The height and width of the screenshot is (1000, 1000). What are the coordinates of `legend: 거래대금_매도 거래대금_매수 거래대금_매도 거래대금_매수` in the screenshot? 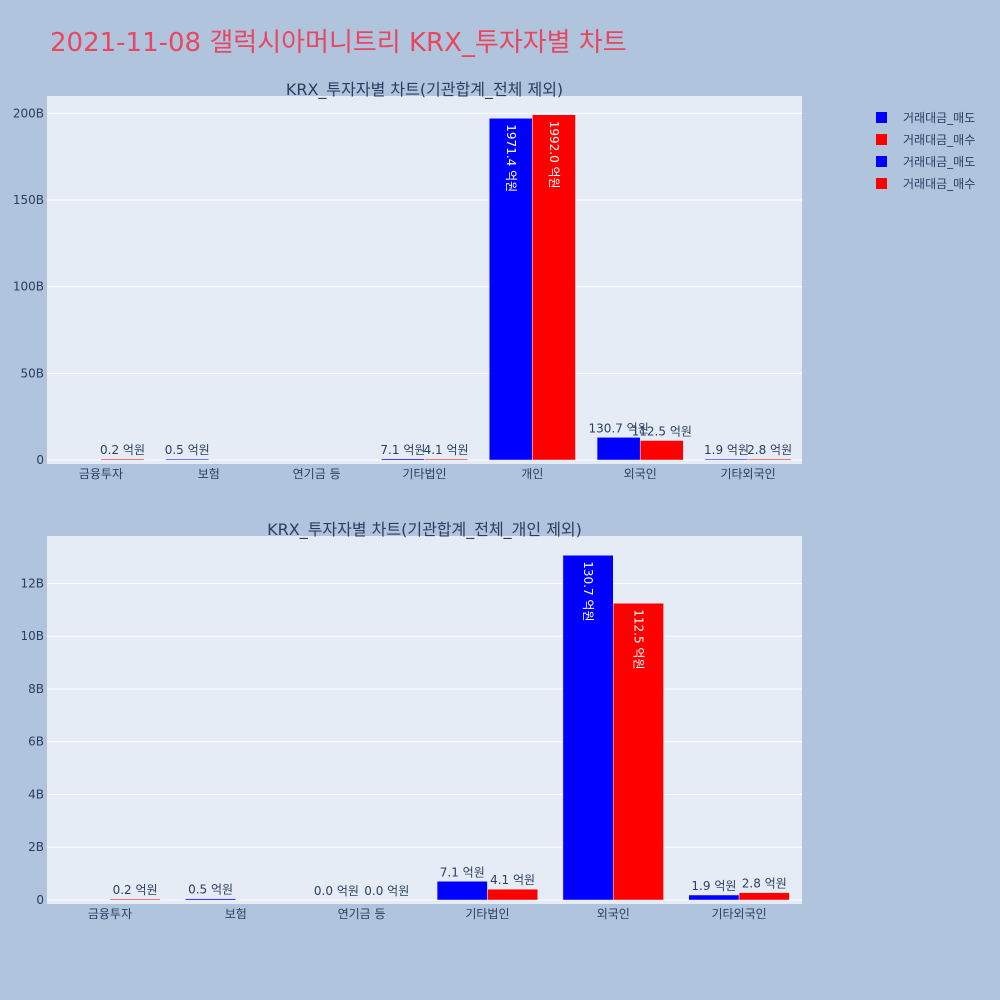 It's located at (925, 150).